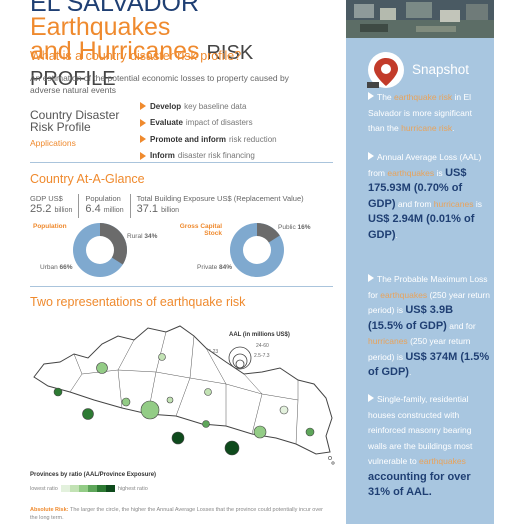 Image resolution: width=524 pixels, height=524 pixels. I want to click on stat-value: 37.1, so click(147, 209).